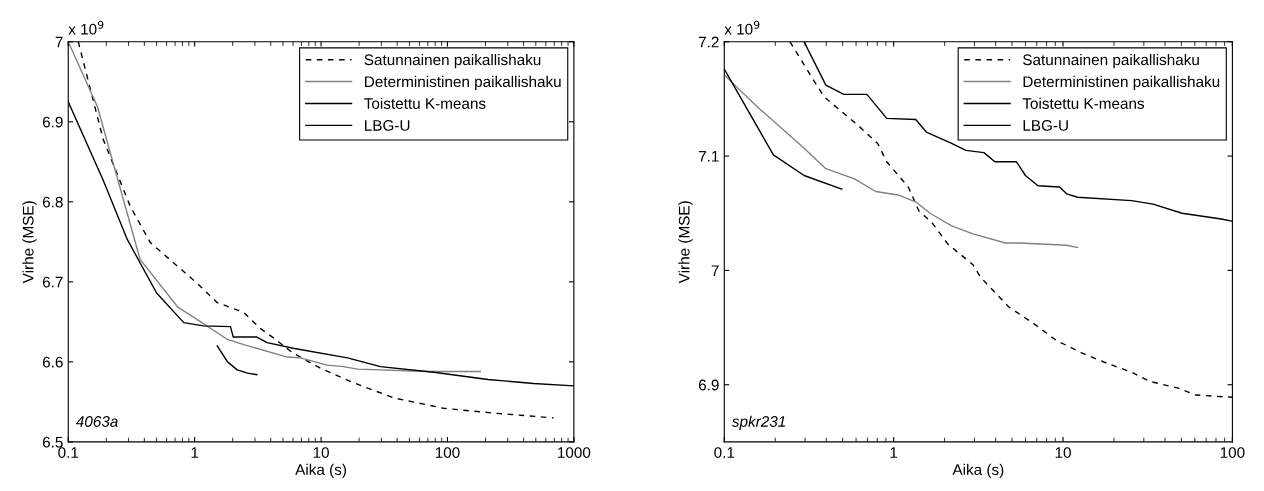  What do you see at coordinates (574, 452) in the screenshot?
I see `x-tick-label: 1000` at bounding box center [574, 452].